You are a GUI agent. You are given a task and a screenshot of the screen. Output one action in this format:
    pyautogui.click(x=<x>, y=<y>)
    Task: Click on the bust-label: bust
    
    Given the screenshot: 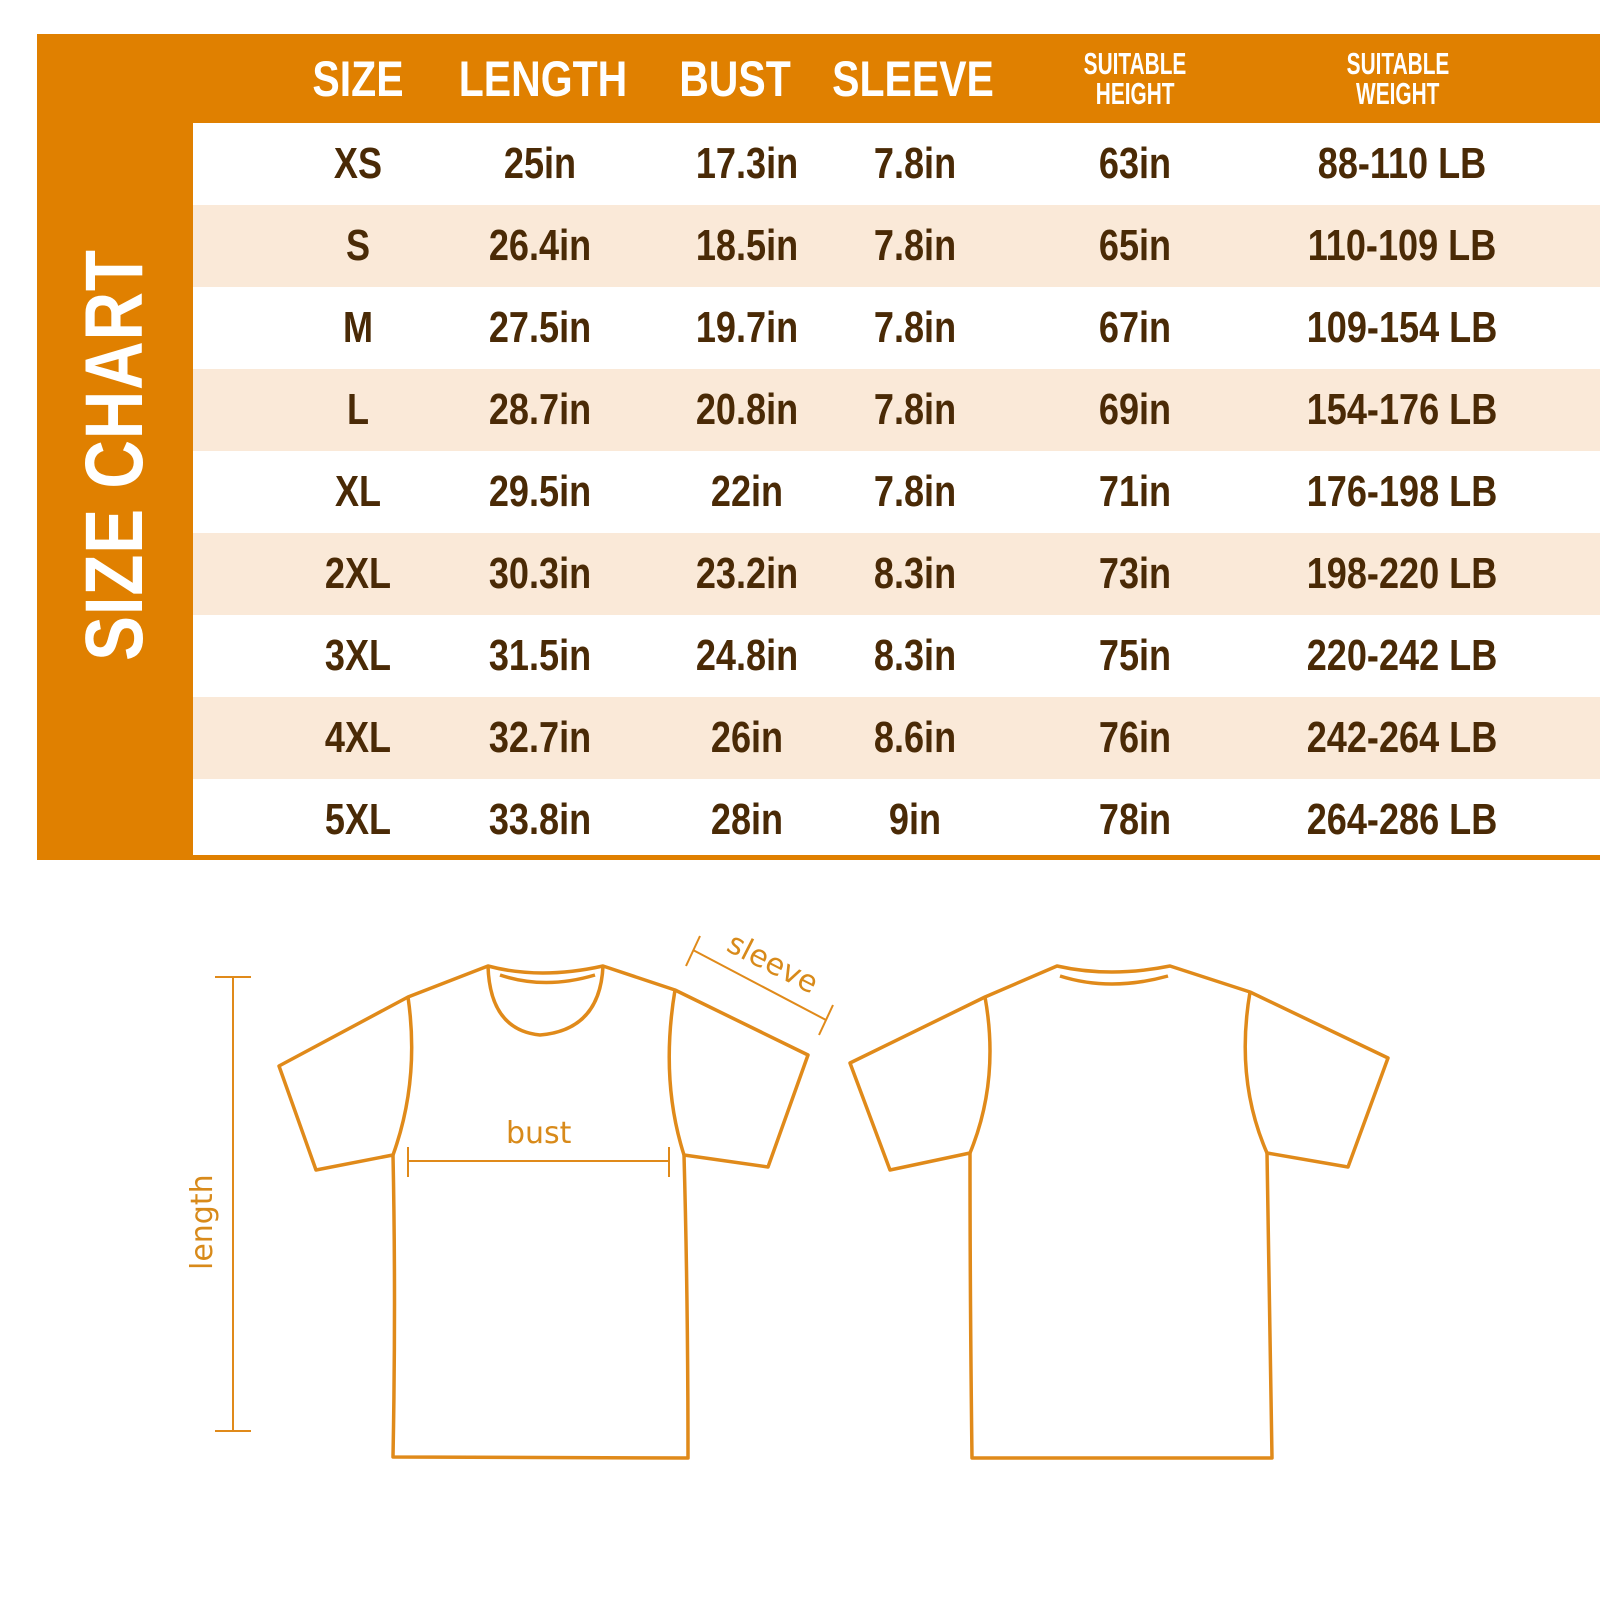 What is the action you would take?
    pyautogui.click(x=539, y=1133)
    